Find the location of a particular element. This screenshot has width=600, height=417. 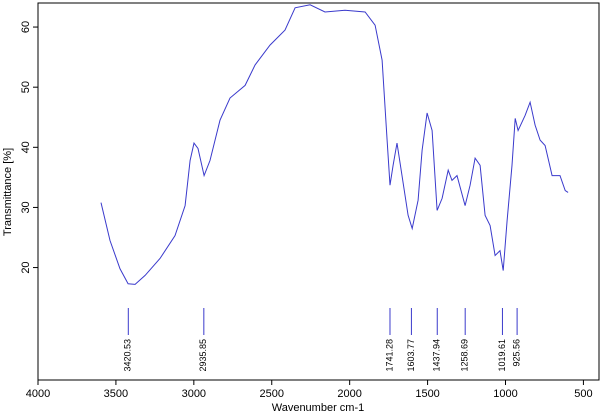

x-tick-label: 4000 is located at coordinates (38, 394).